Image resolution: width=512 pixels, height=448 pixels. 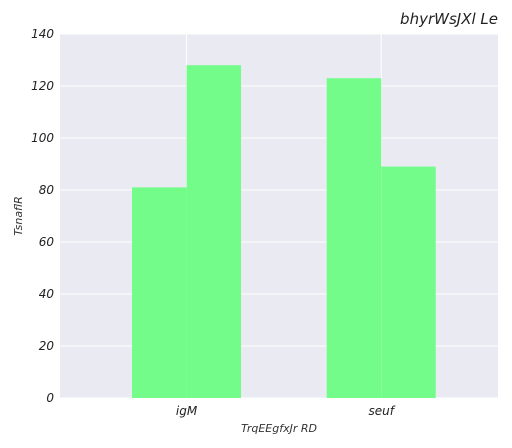 What do you see at coordinates (42, 138) in the screenshot?
I see `y-tick-label: 100` at bounding box center [42, 138].